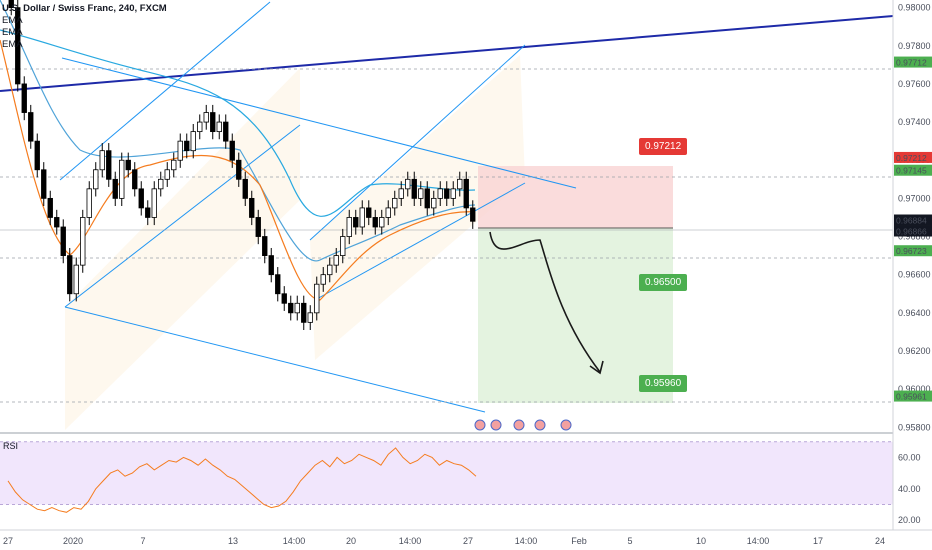  I want to click on price-label: 0.97712, so click(911, 63).